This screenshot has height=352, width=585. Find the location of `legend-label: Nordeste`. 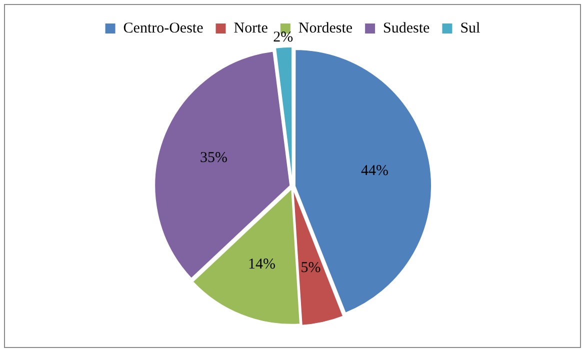

legend-label: Nordeste is located at coordinates (325, 28).